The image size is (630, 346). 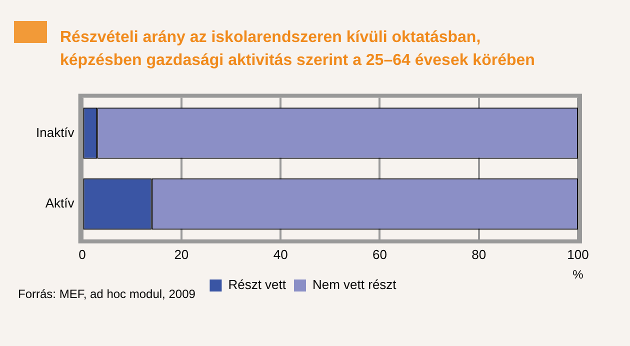 I want to click on chart-title: Részvételi arány az iskolarendszeren kívüli oktatásban, képzésben gazdasági aktivitás szerint a 25–64 évesek körében, so click(x=297, y=49).